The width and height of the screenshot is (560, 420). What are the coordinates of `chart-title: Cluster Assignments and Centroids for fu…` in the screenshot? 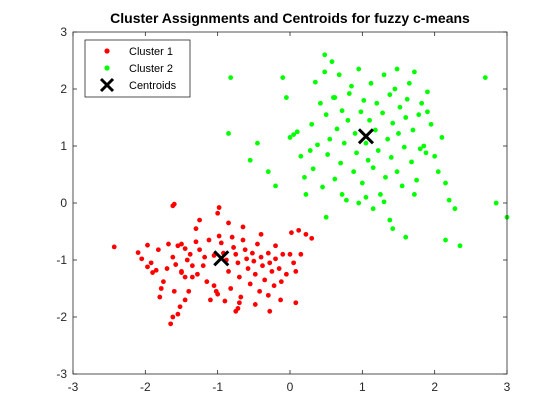 It's located at (290, 18).